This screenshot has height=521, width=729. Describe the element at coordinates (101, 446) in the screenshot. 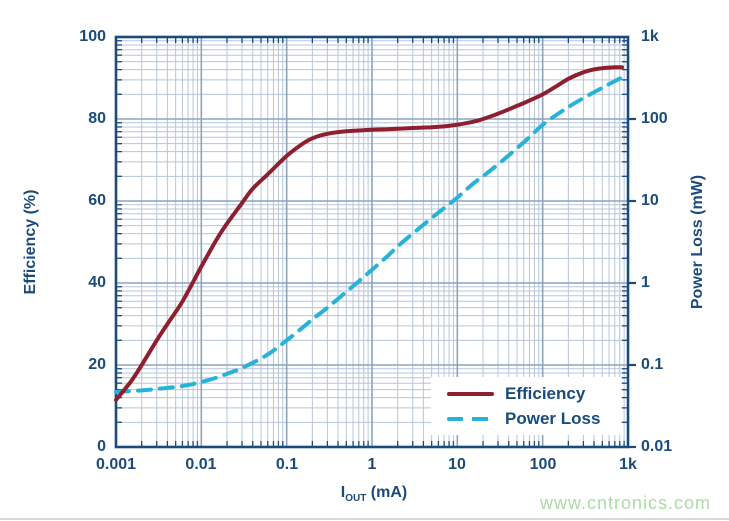

I see `y-left-tick-label: 0` at that location.